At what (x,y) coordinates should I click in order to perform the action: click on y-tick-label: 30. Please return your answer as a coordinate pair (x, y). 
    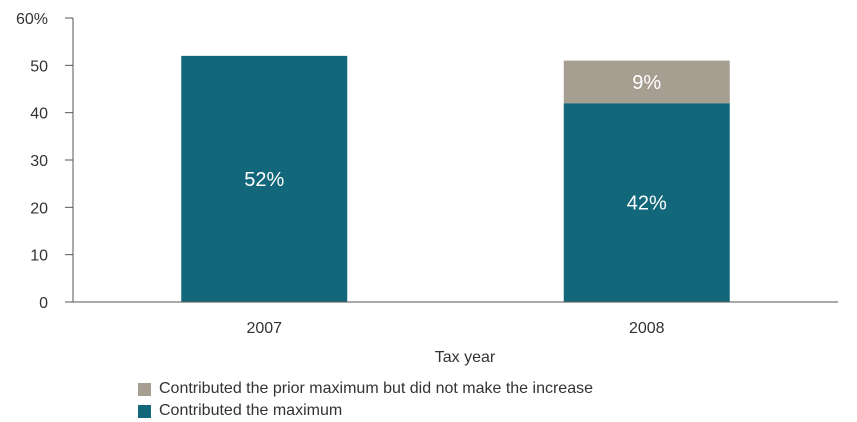
    Looking at the image, I should click on (39, 161).